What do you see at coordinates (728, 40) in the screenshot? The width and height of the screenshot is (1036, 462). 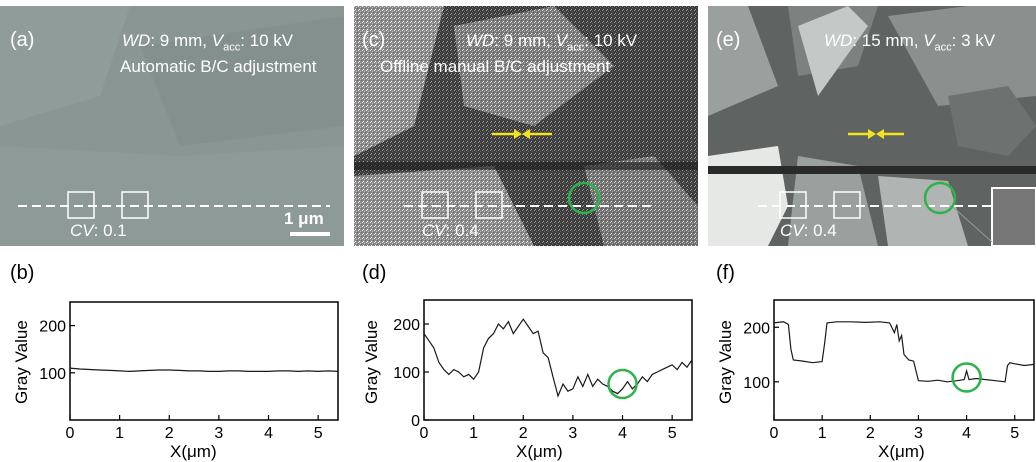 I see `panel-e-letter: (e)` at bounding box center [728, 40].